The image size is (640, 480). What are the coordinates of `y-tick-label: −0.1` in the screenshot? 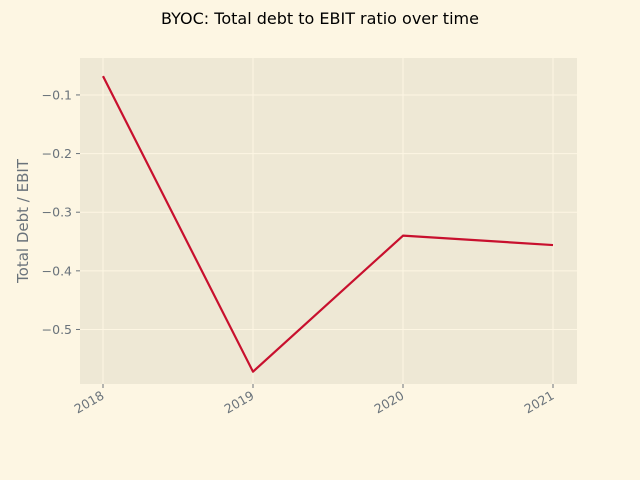 It's located at (57, 94).